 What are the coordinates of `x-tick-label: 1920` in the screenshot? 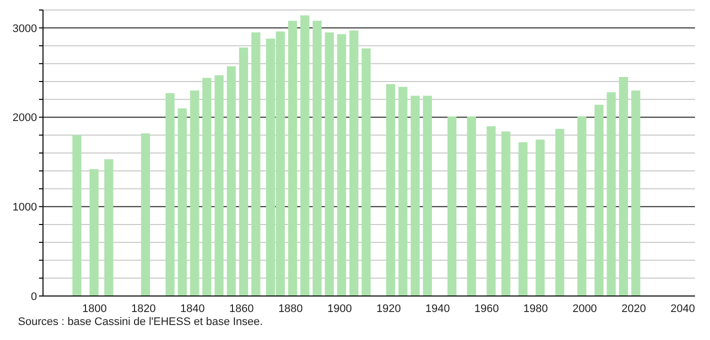 It's located at (388, 308).